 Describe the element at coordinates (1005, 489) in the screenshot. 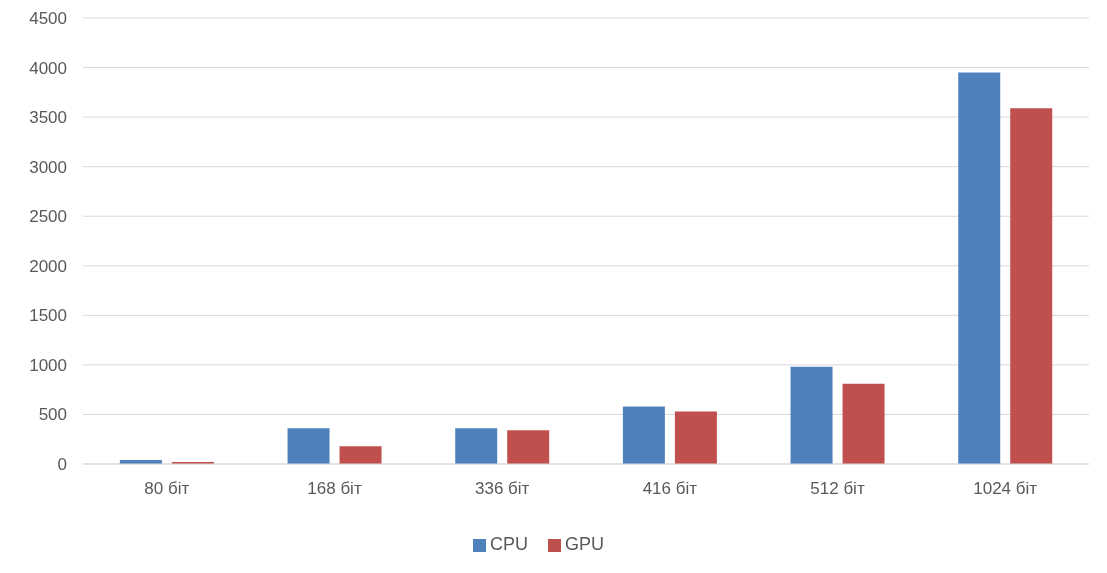

I see `x-tick-label: 1024 біт` at that location.